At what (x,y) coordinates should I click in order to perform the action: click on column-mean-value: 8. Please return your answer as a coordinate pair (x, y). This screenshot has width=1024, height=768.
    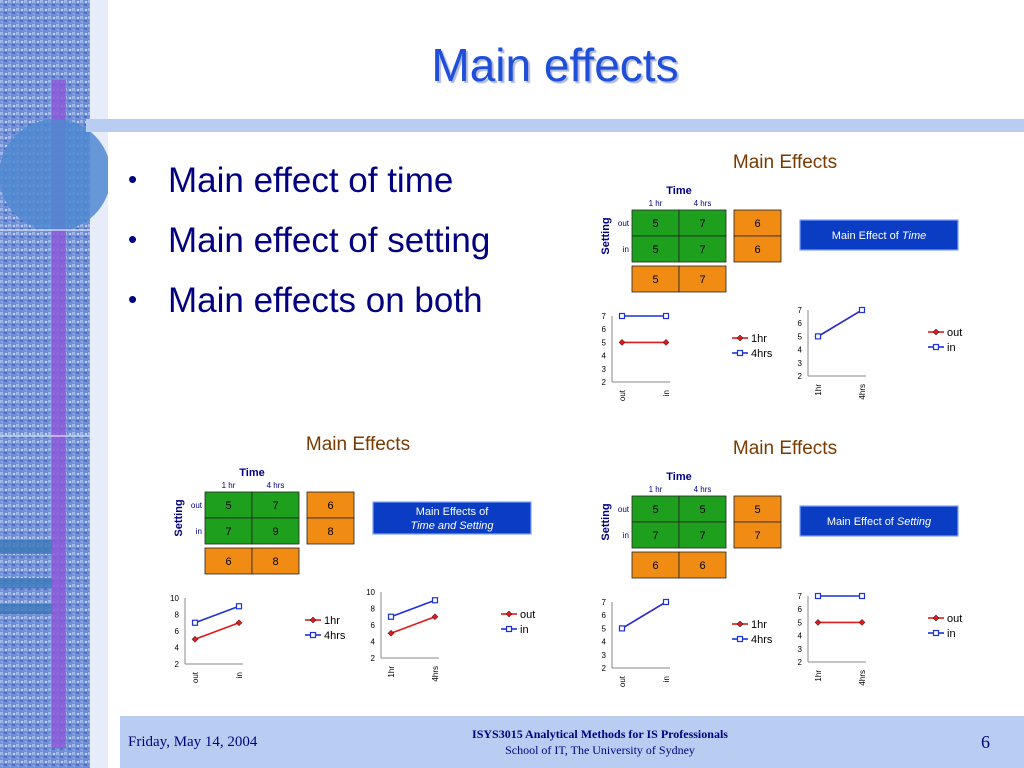
    Looking at the image, I should click on (275, 562).